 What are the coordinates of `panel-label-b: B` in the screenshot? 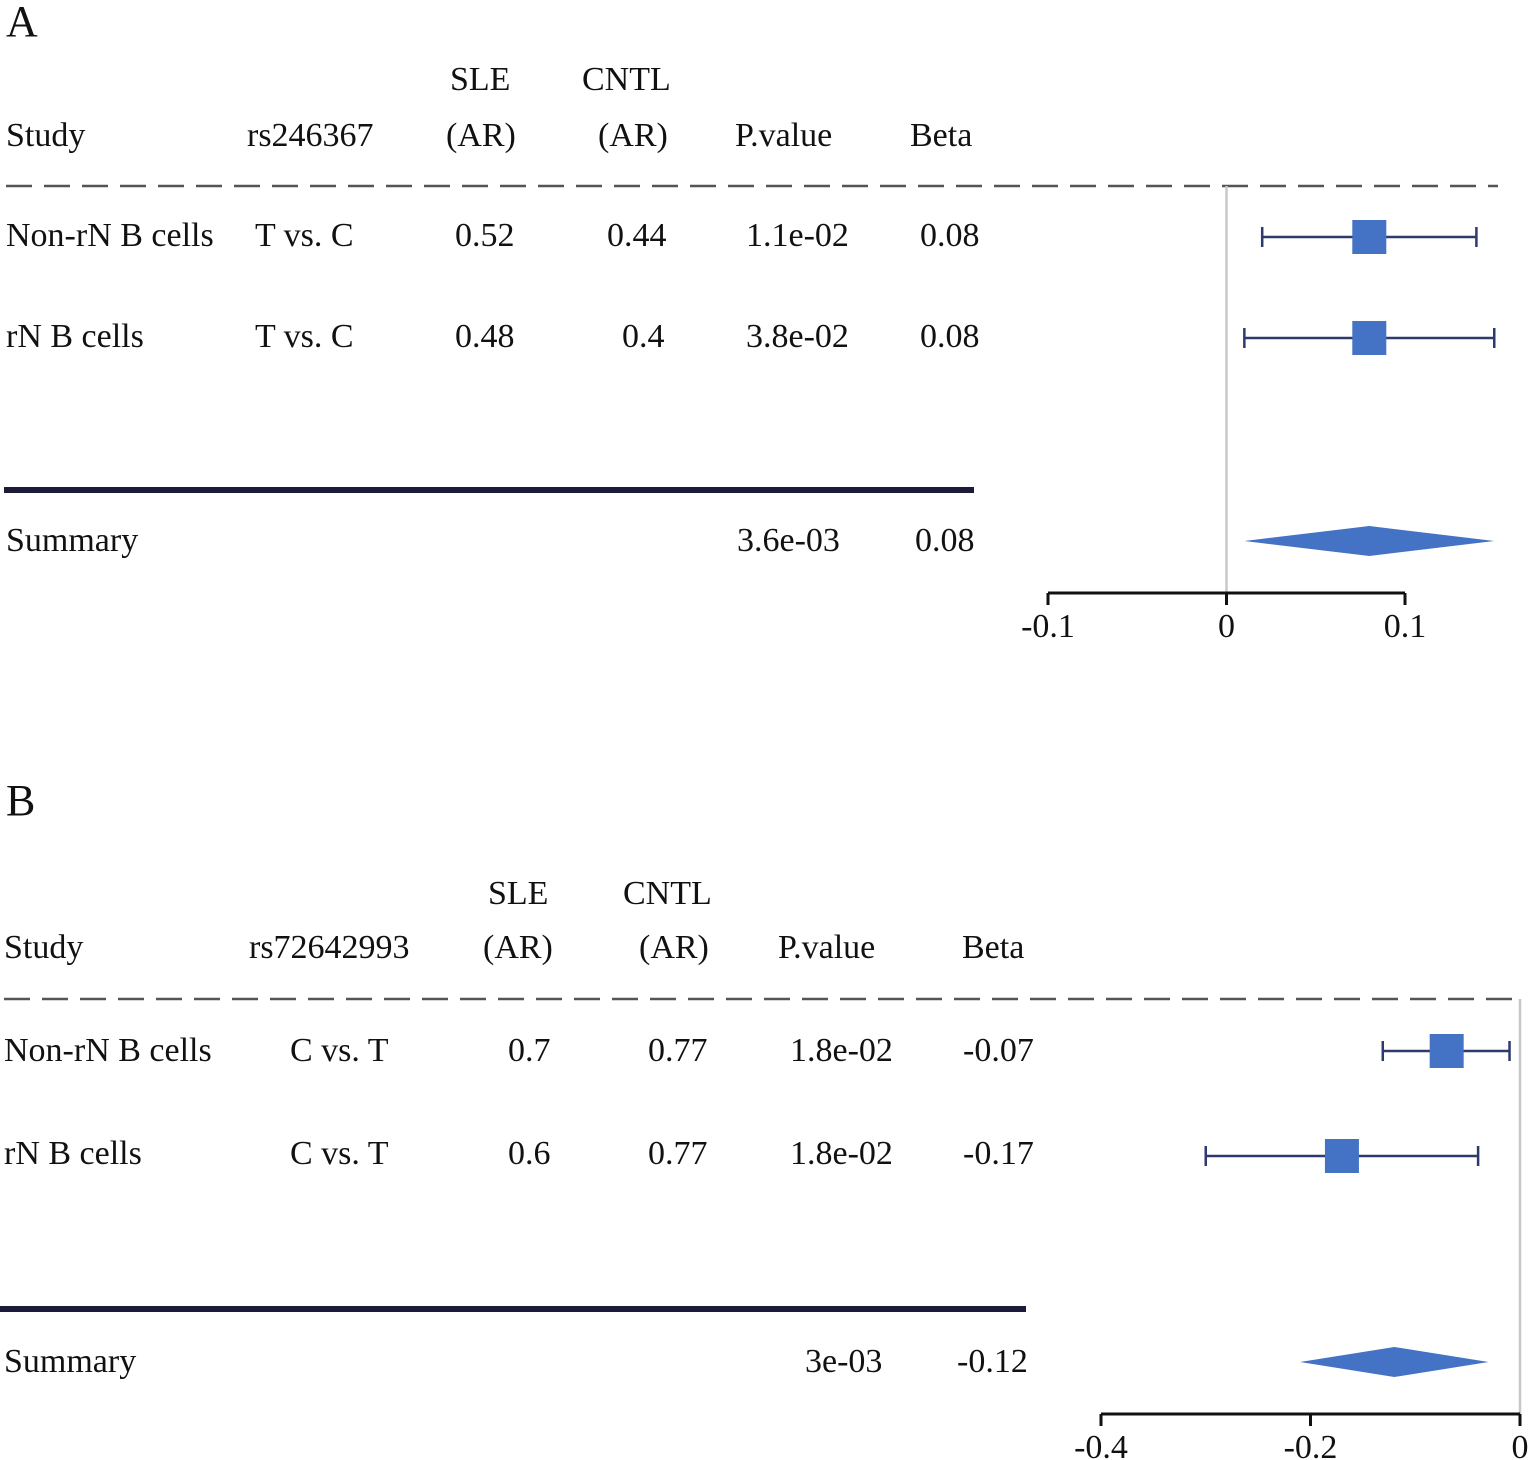 It's located at (20, 800).